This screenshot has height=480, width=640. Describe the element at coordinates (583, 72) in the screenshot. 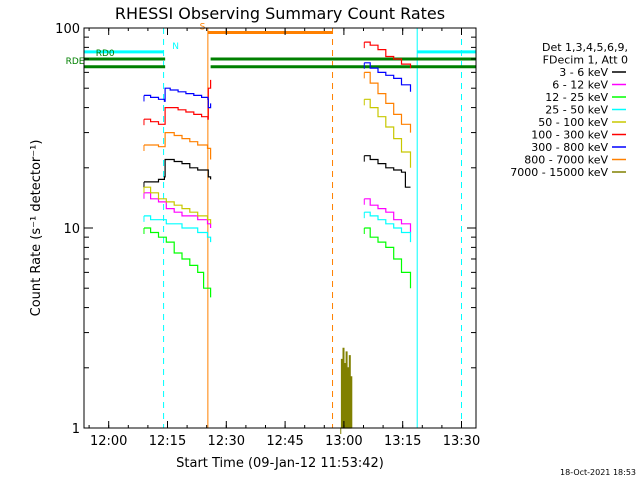

I see `legend-entry-label-0: 3 - 6 keV` at that location.